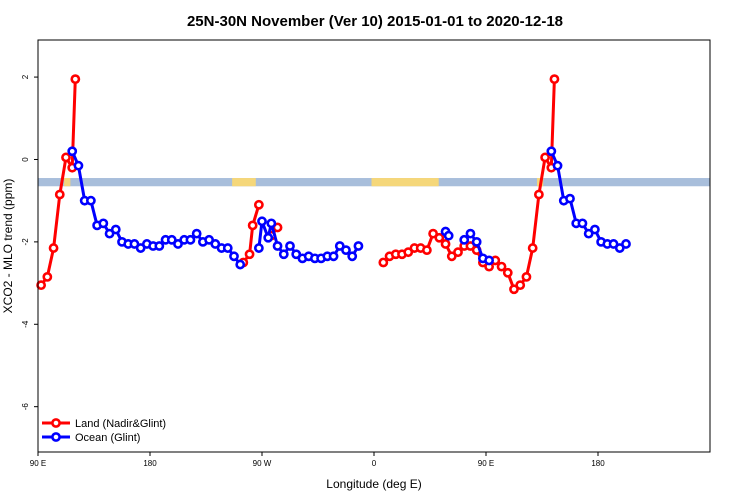 The width and height of the screenshot is (750, 500). Describe the element at coordinates (251, 234) in the screenshot. I see `series-line` at that location.